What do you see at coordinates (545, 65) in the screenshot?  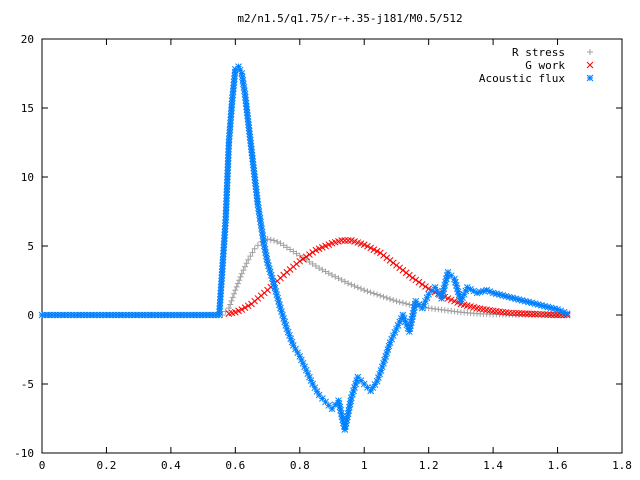 I see `legend-label: G work` at bounding box center [545, 65].